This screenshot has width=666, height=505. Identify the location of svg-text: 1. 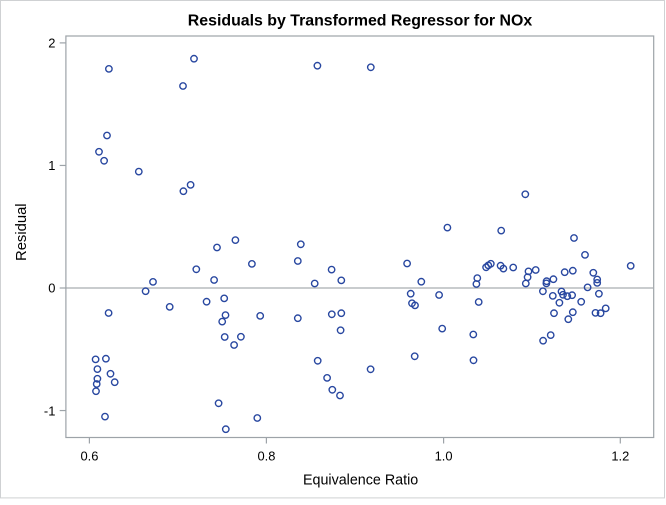
(51, 165).